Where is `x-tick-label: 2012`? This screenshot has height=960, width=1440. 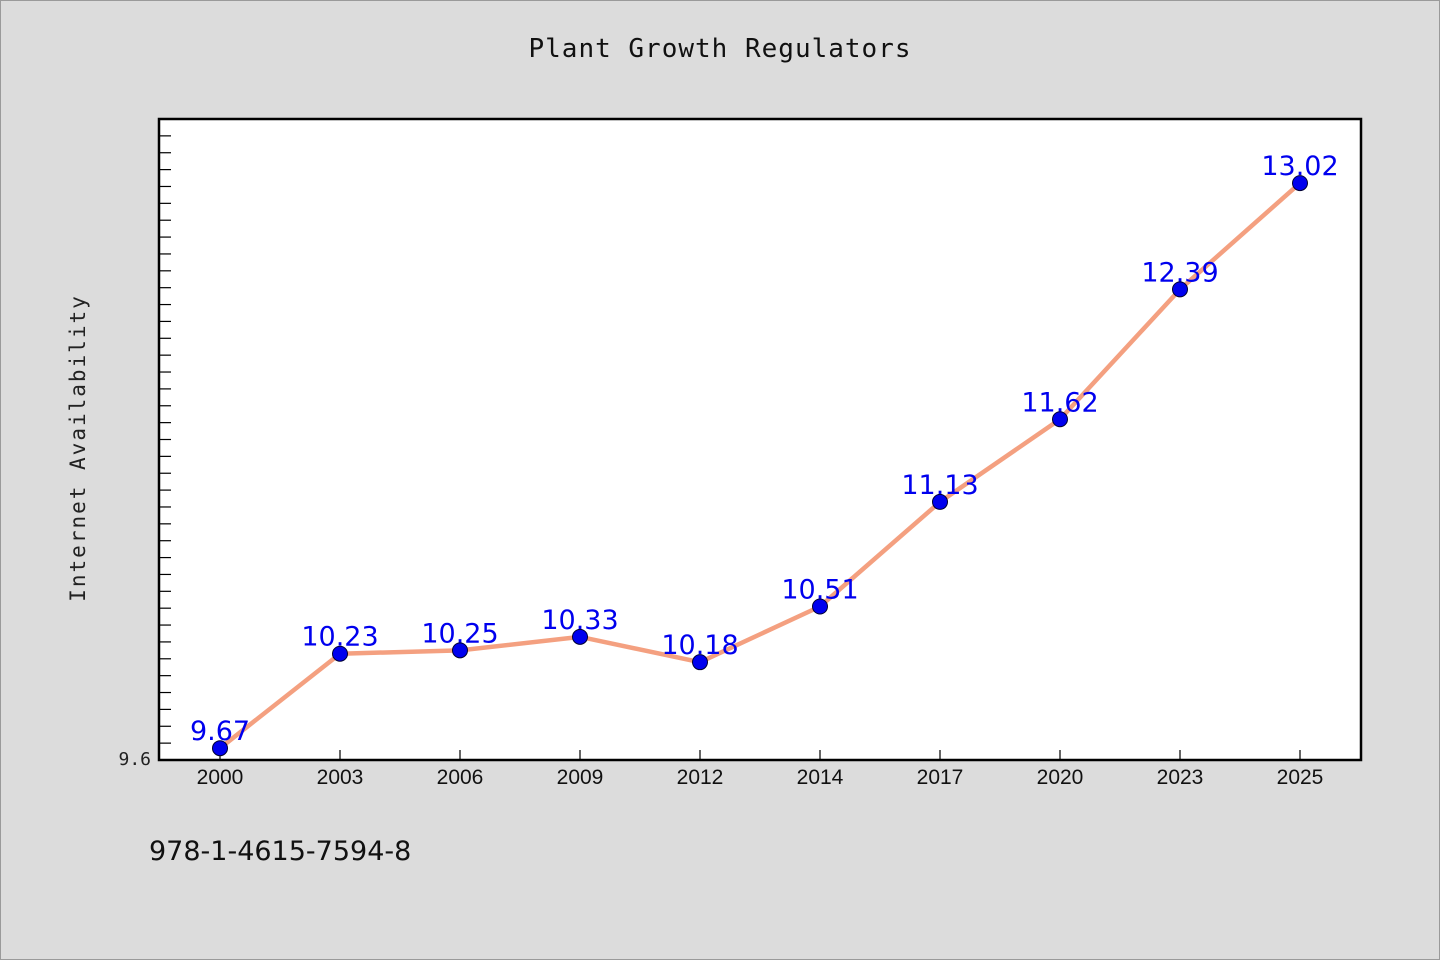 x-tick-label: 2012 is located at coordinates (700, 777).